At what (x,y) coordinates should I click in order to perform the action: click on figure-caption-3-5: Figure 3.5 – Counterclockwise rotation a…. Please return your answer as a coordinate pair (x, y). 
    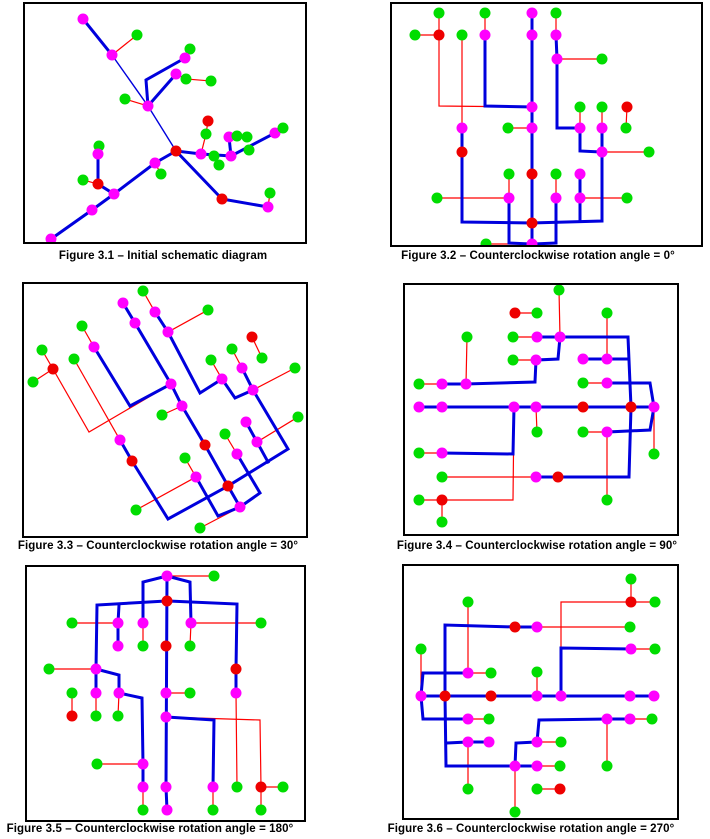
    Looking at the image, I should click on (150, 829).